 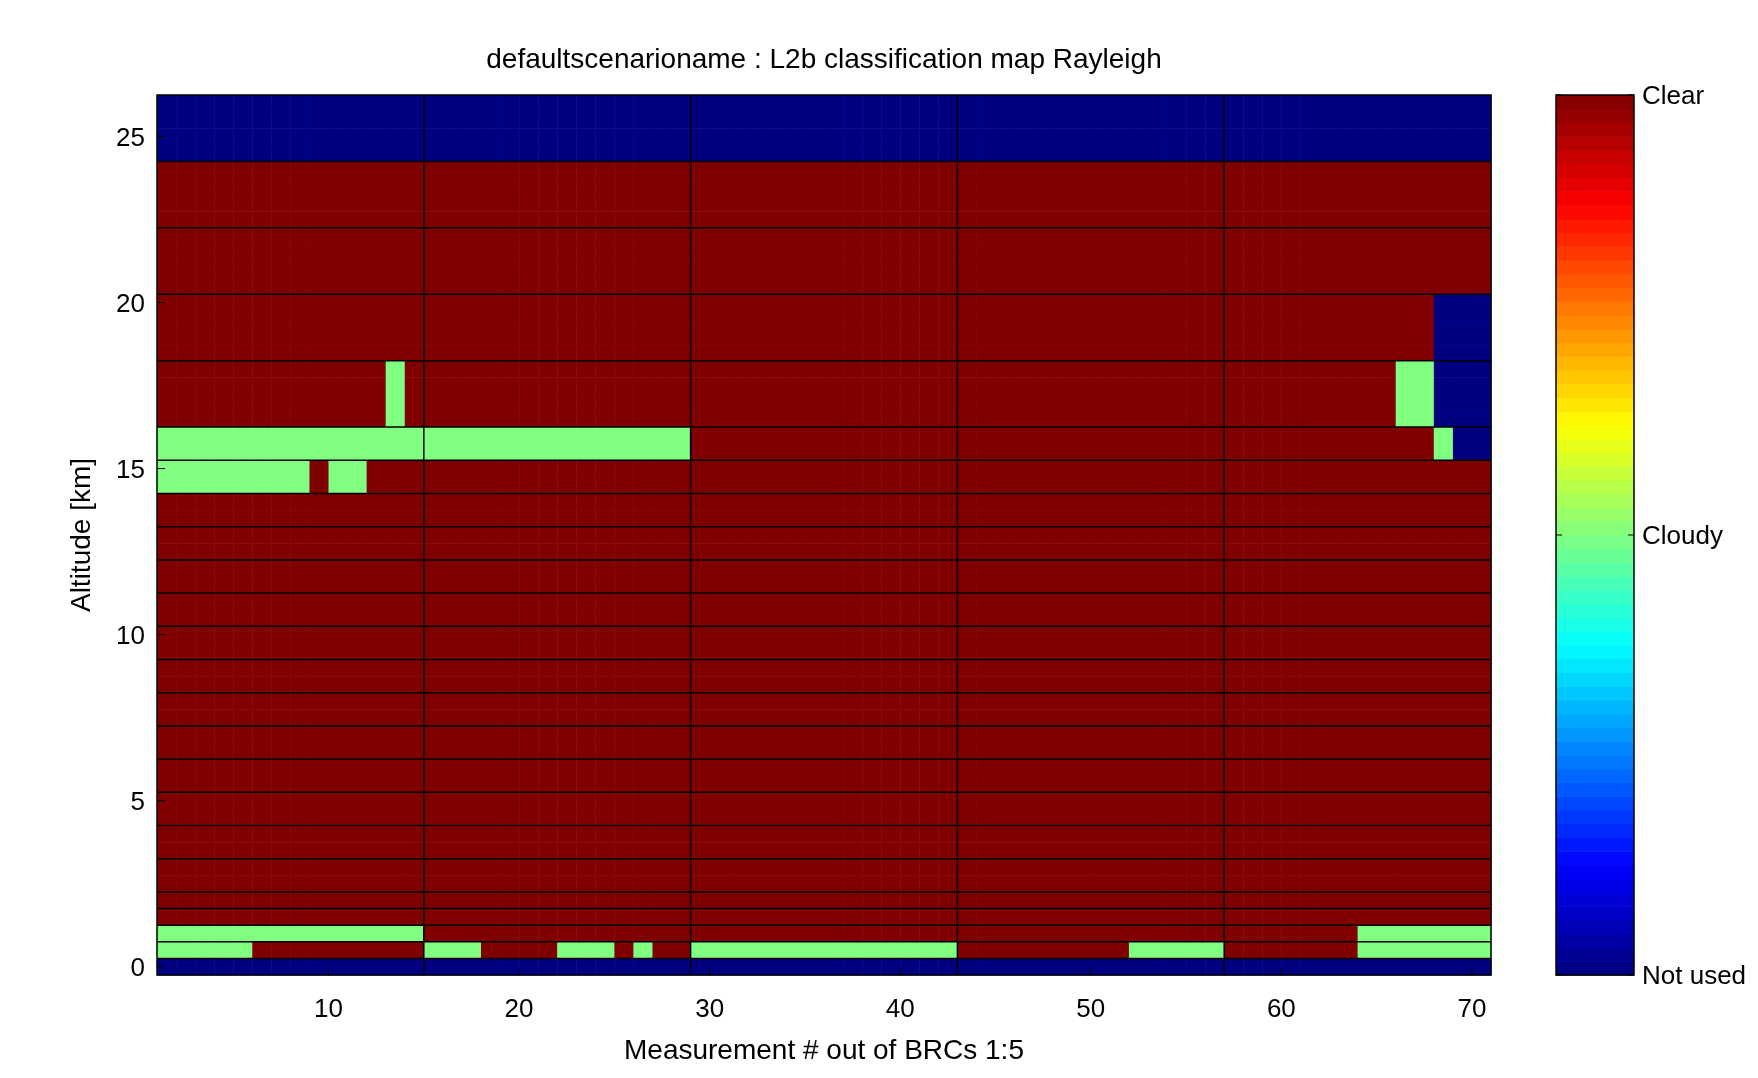 I want to click on x-tick-label: 20, so click(x=519, y=1008).